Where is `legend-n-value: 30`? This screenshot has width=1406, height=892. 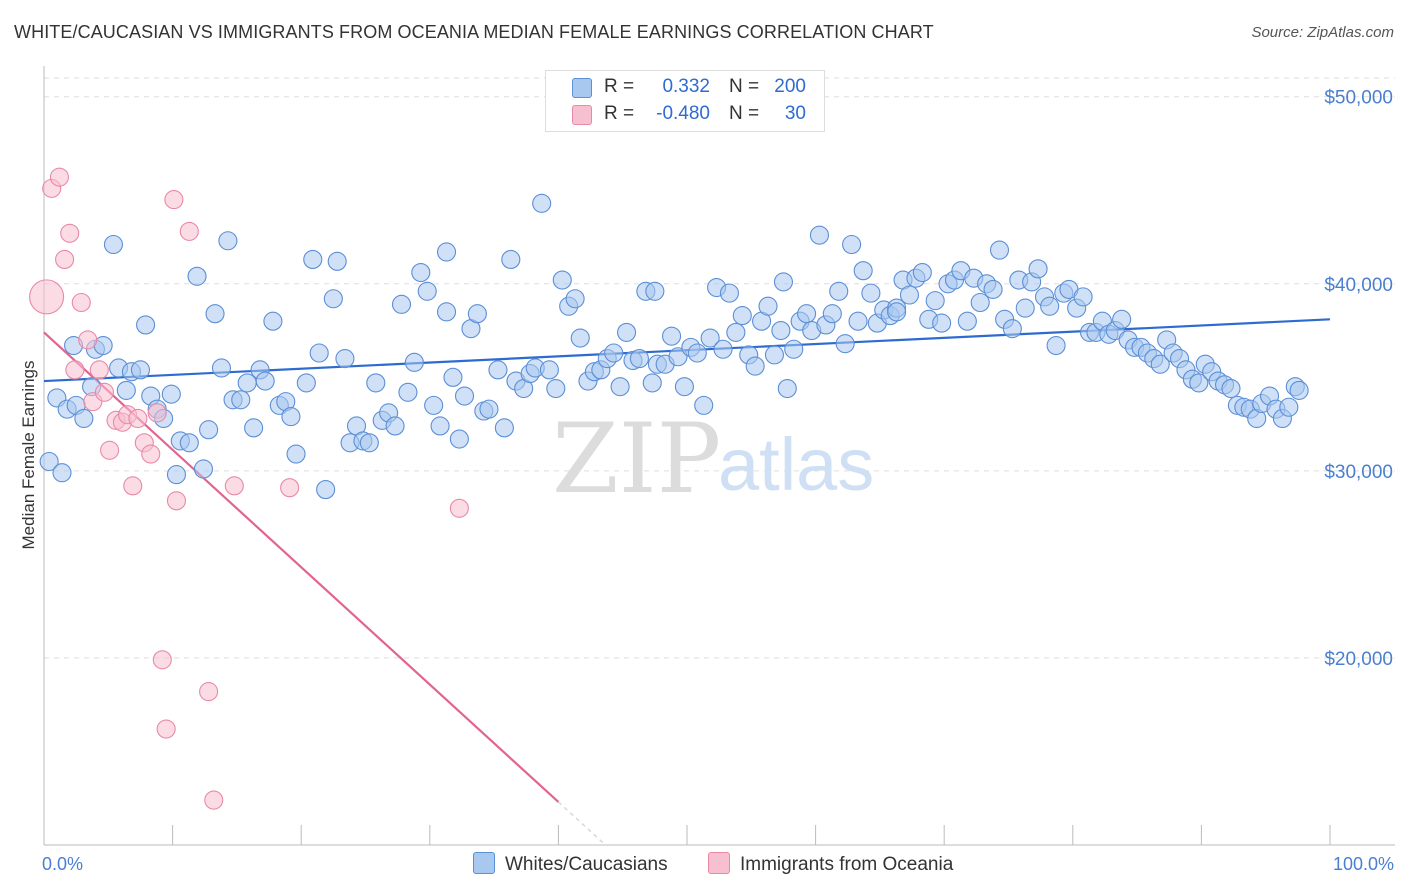
legend-n-value: 30 is located at coordinates (795, 113).